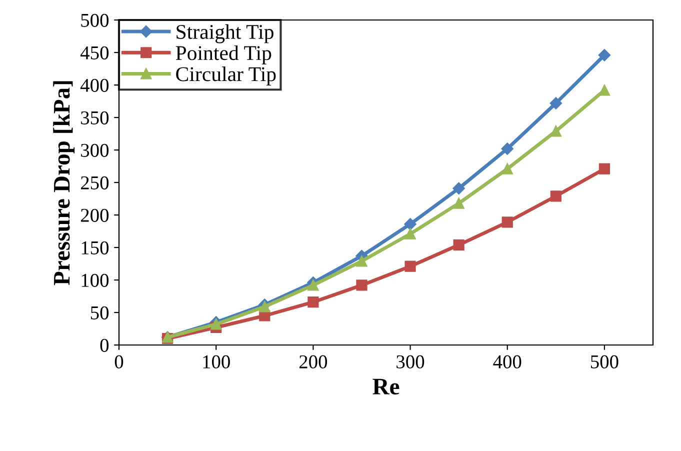 This screenshot has height=451, width=681. What do you see at coordinates (119, 361) in the screenshot?
I see `x-tick-label: 0` at bounding box center [119, 361].